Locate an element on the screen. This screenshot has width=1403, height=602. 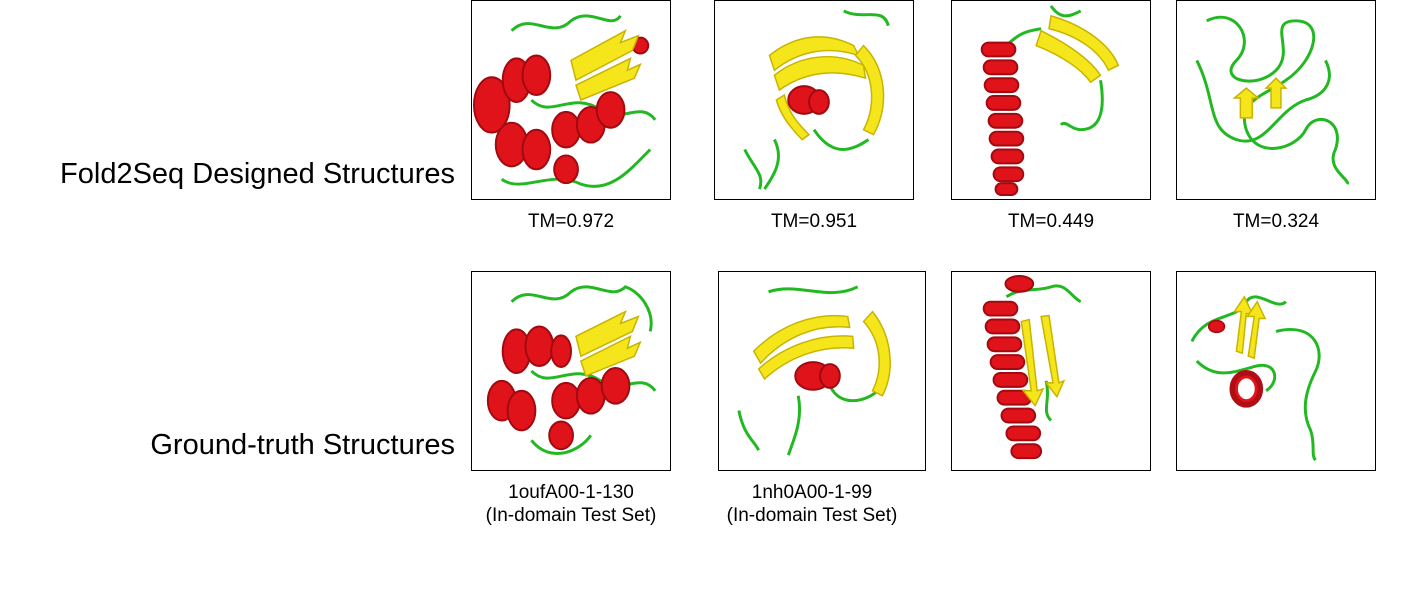
tm-score-1: TM=0.972 is located at coordinates (571, 221).